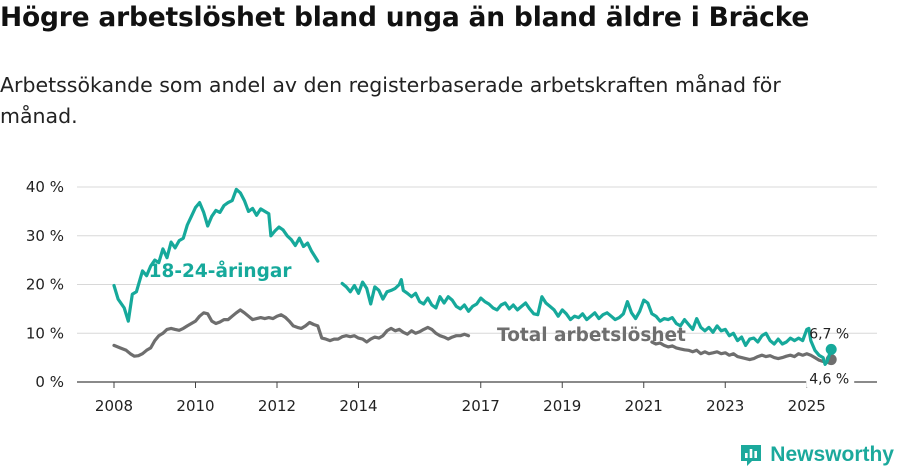 The image size is (900, 474). Describe the element at coordinates (481, 406) in the screenshot. I see `x-tick-label: 2017` at that location.